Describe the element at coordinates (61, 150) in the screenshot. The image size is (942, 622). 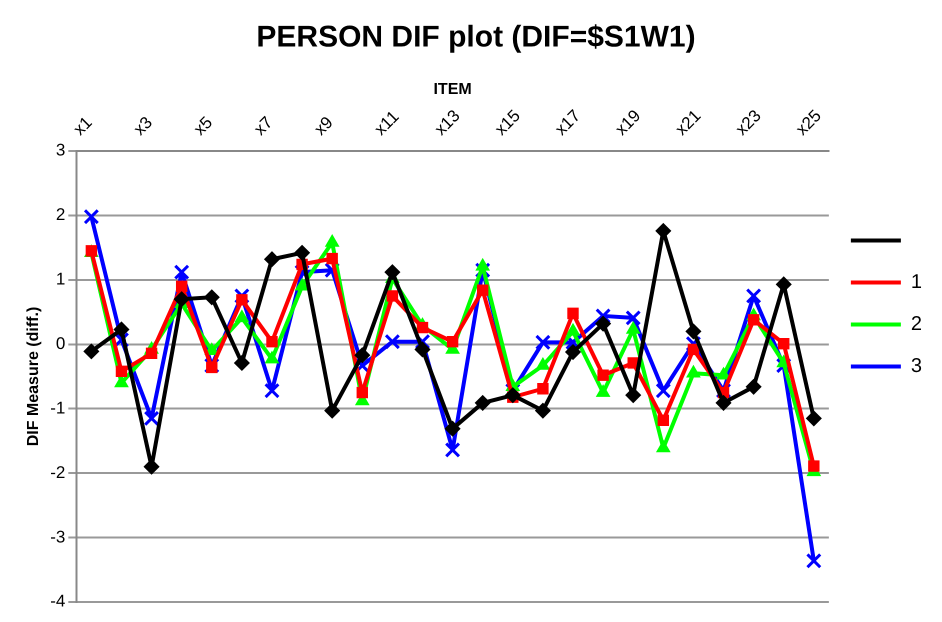
I see `y-tick-label: 3` at that location.